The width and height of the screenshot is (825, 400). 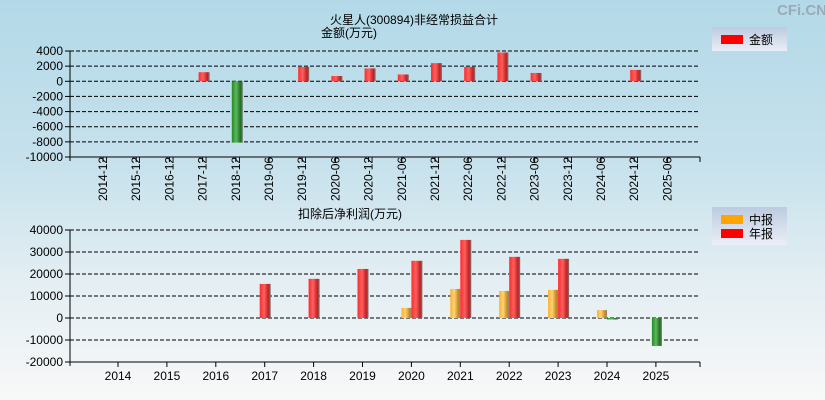 What do you see at coordinates (602, 314) in the screenshot?
I see `chart2-bar-interim-2024` at bounding box center [602, 314].